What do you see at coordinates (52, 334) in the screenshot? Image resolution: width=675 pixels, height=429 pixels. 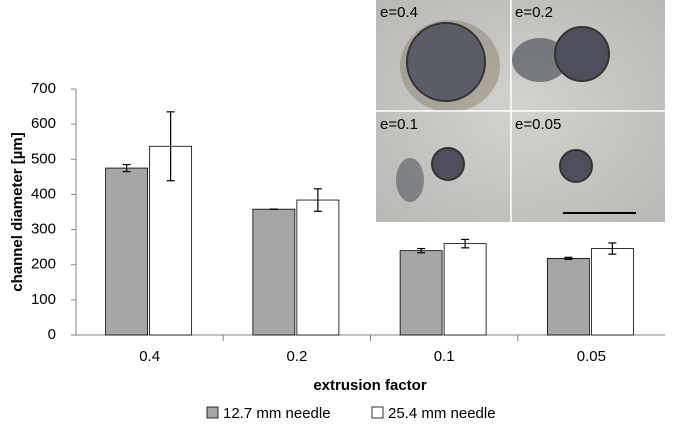 I see `y-tick-label: 0` at bounding box center [52, 334].